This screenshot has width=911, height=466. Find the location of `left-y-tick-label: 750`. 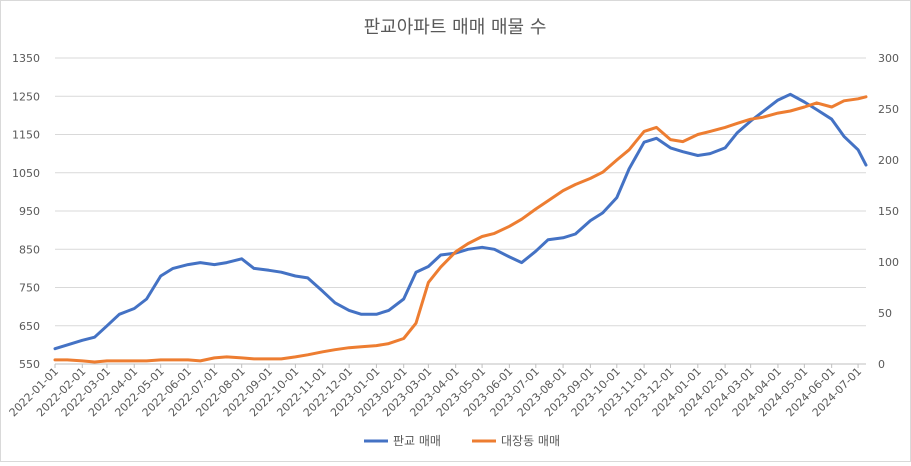

left-y-tick-label: 750 is located at coordinates (29, 288).